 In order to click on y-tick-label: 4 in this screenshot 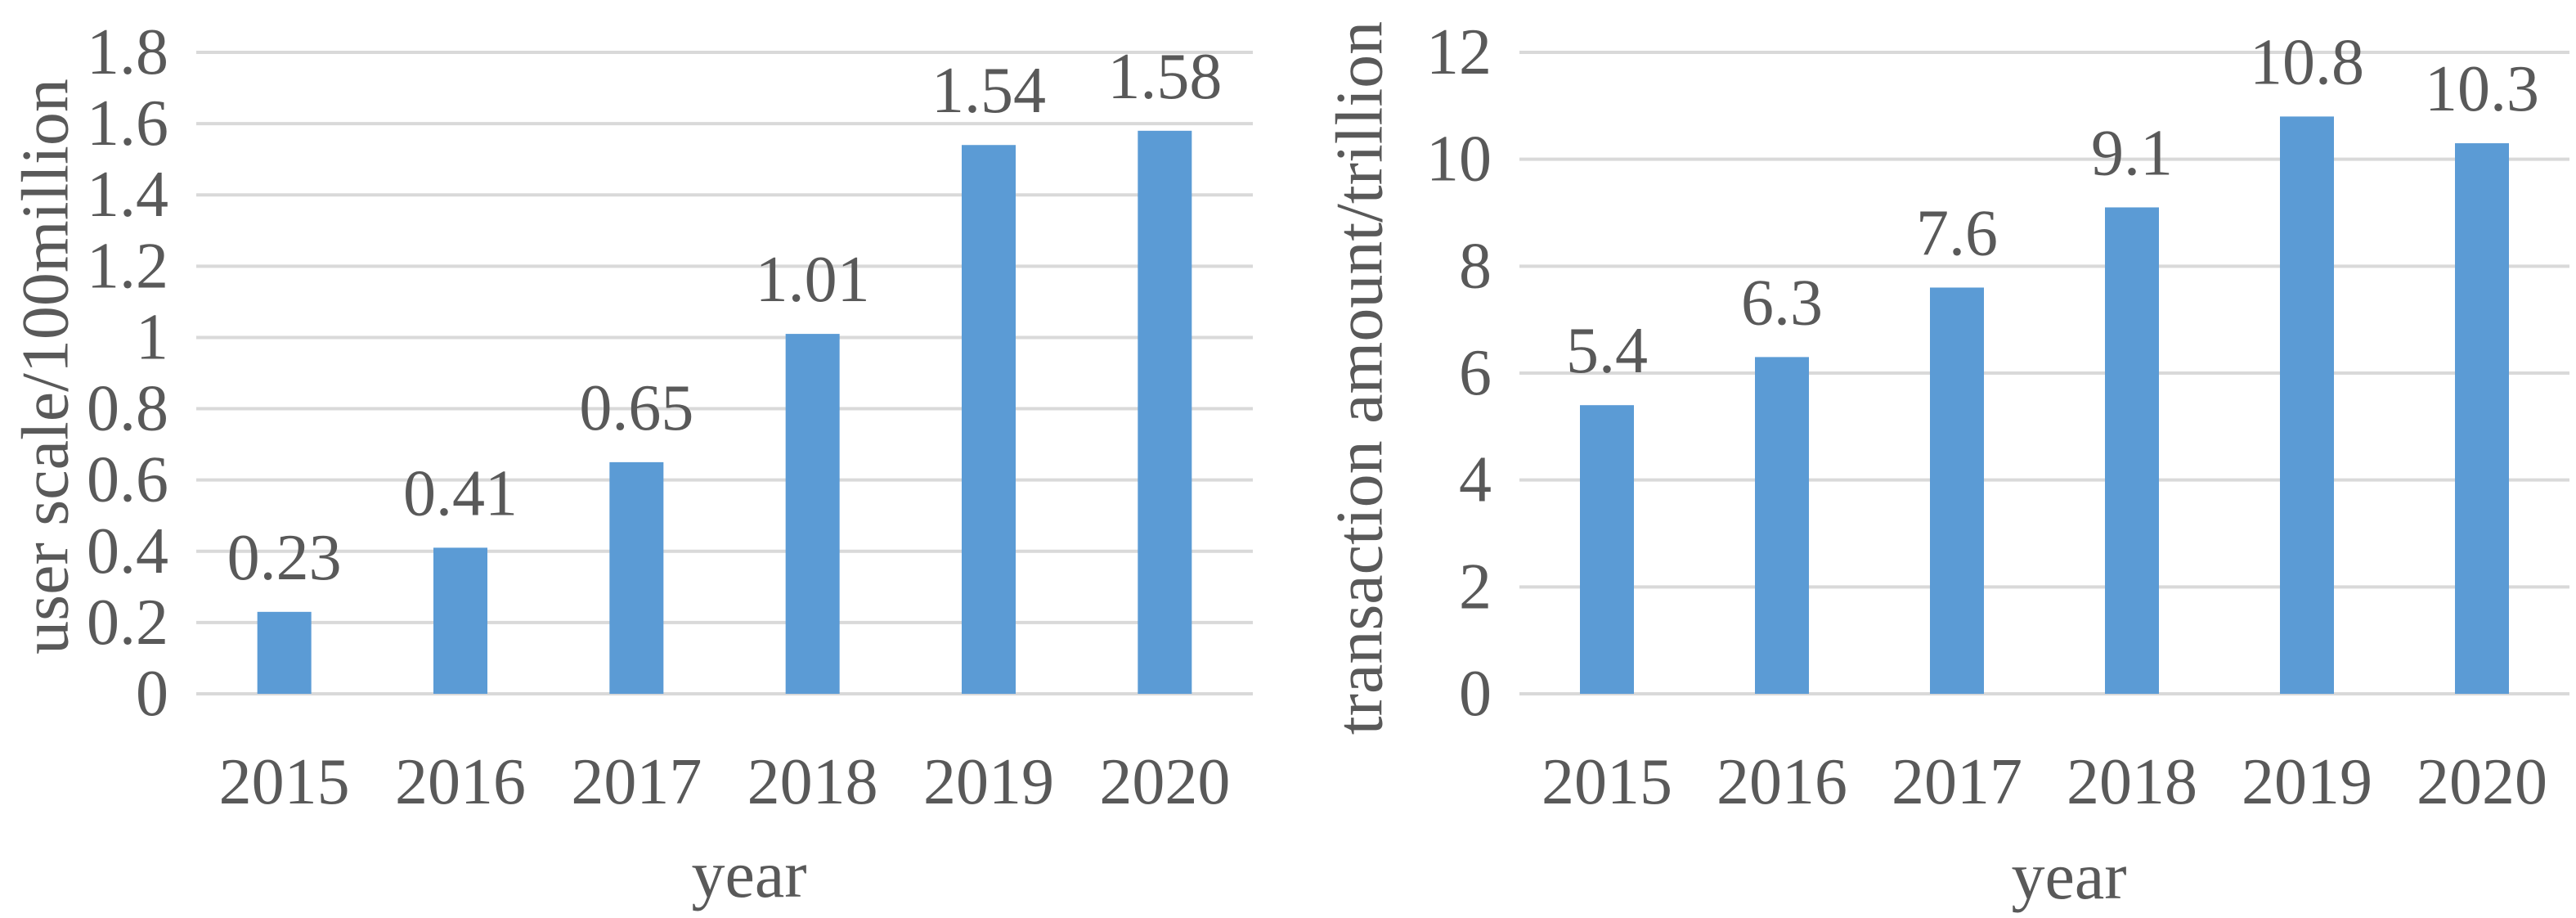, I will do `click(1475, 480)`.